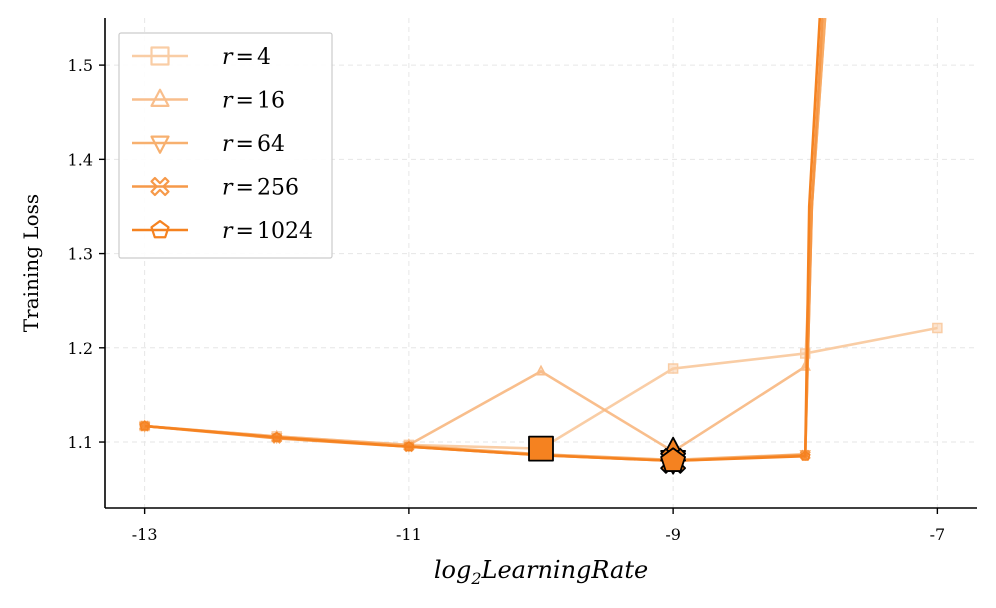 The height and width of the screenshot is (608, 996). I want to click on x-axis-label-rest: LearningRate, so click(565, 570).